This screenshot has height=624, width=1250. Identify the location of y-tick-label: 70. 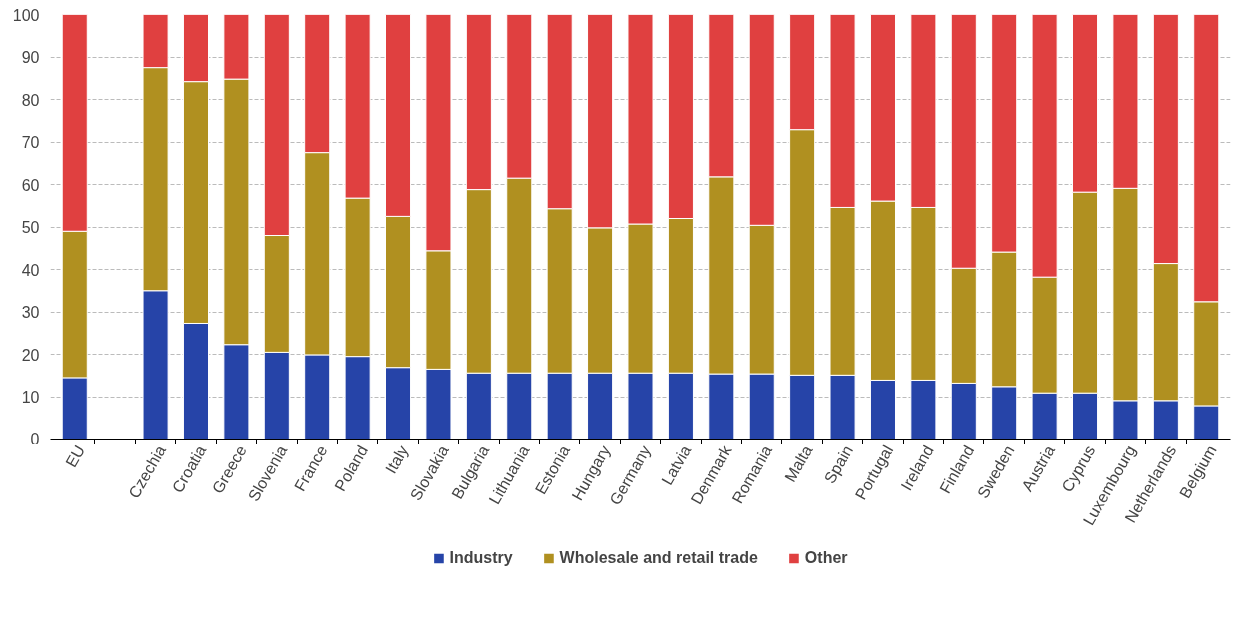
(30, 142).